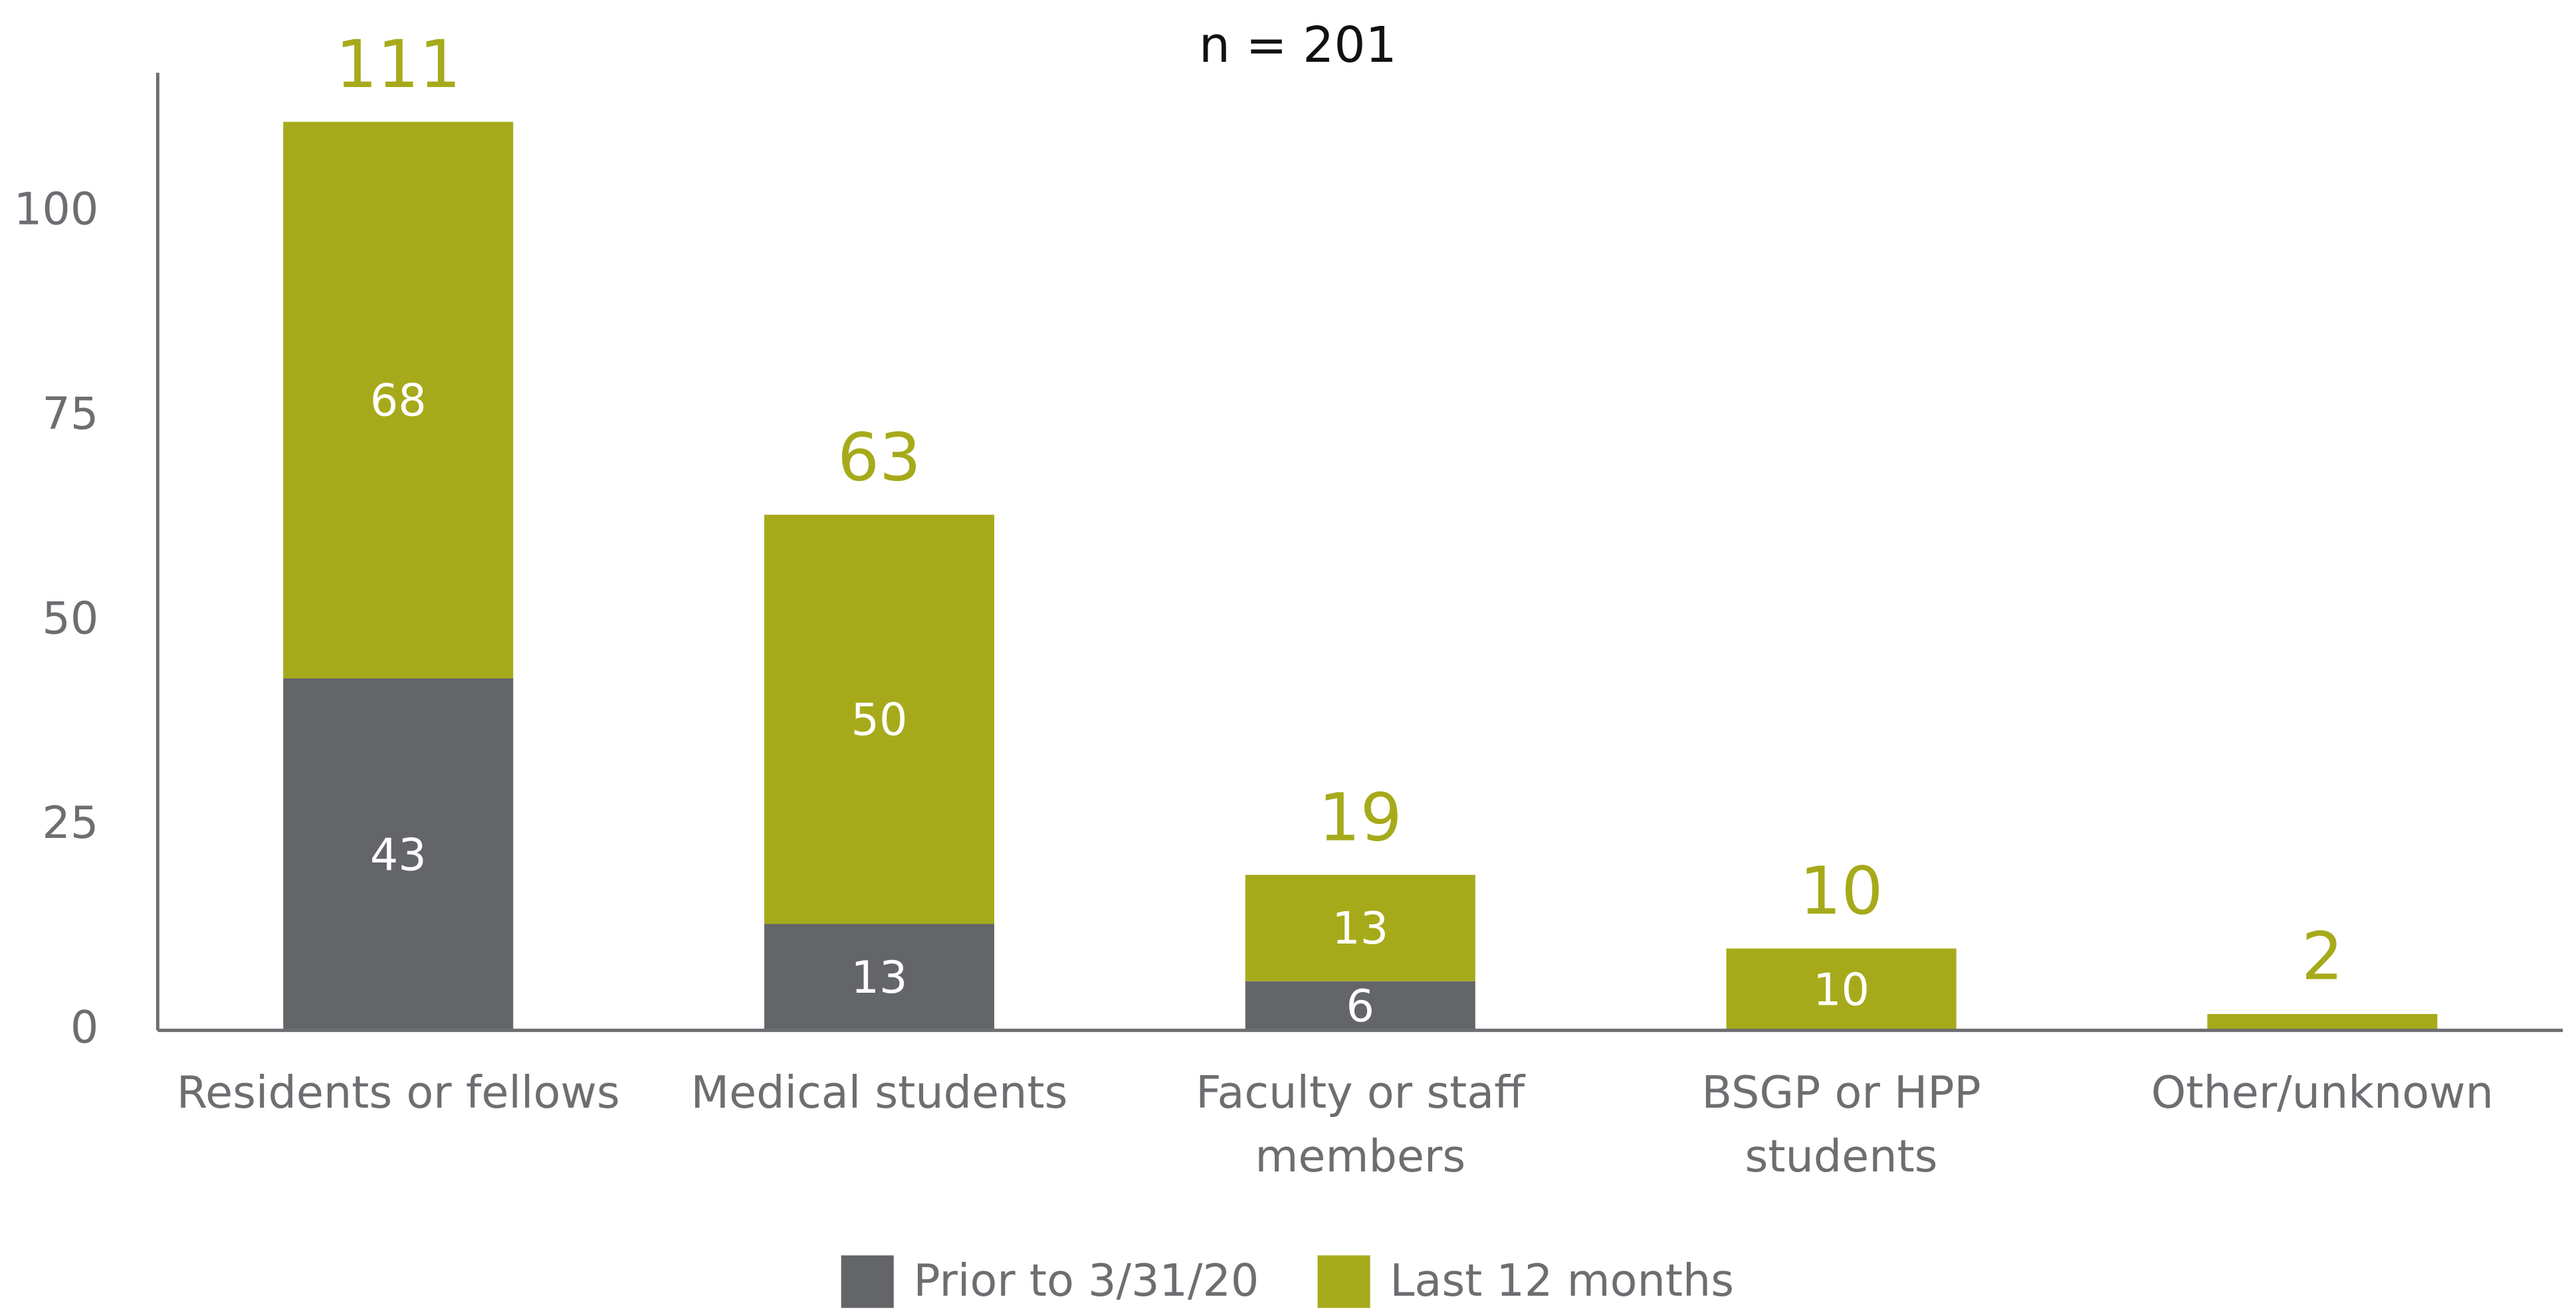  I want to click on total-label: 2, so click(2322, 957).